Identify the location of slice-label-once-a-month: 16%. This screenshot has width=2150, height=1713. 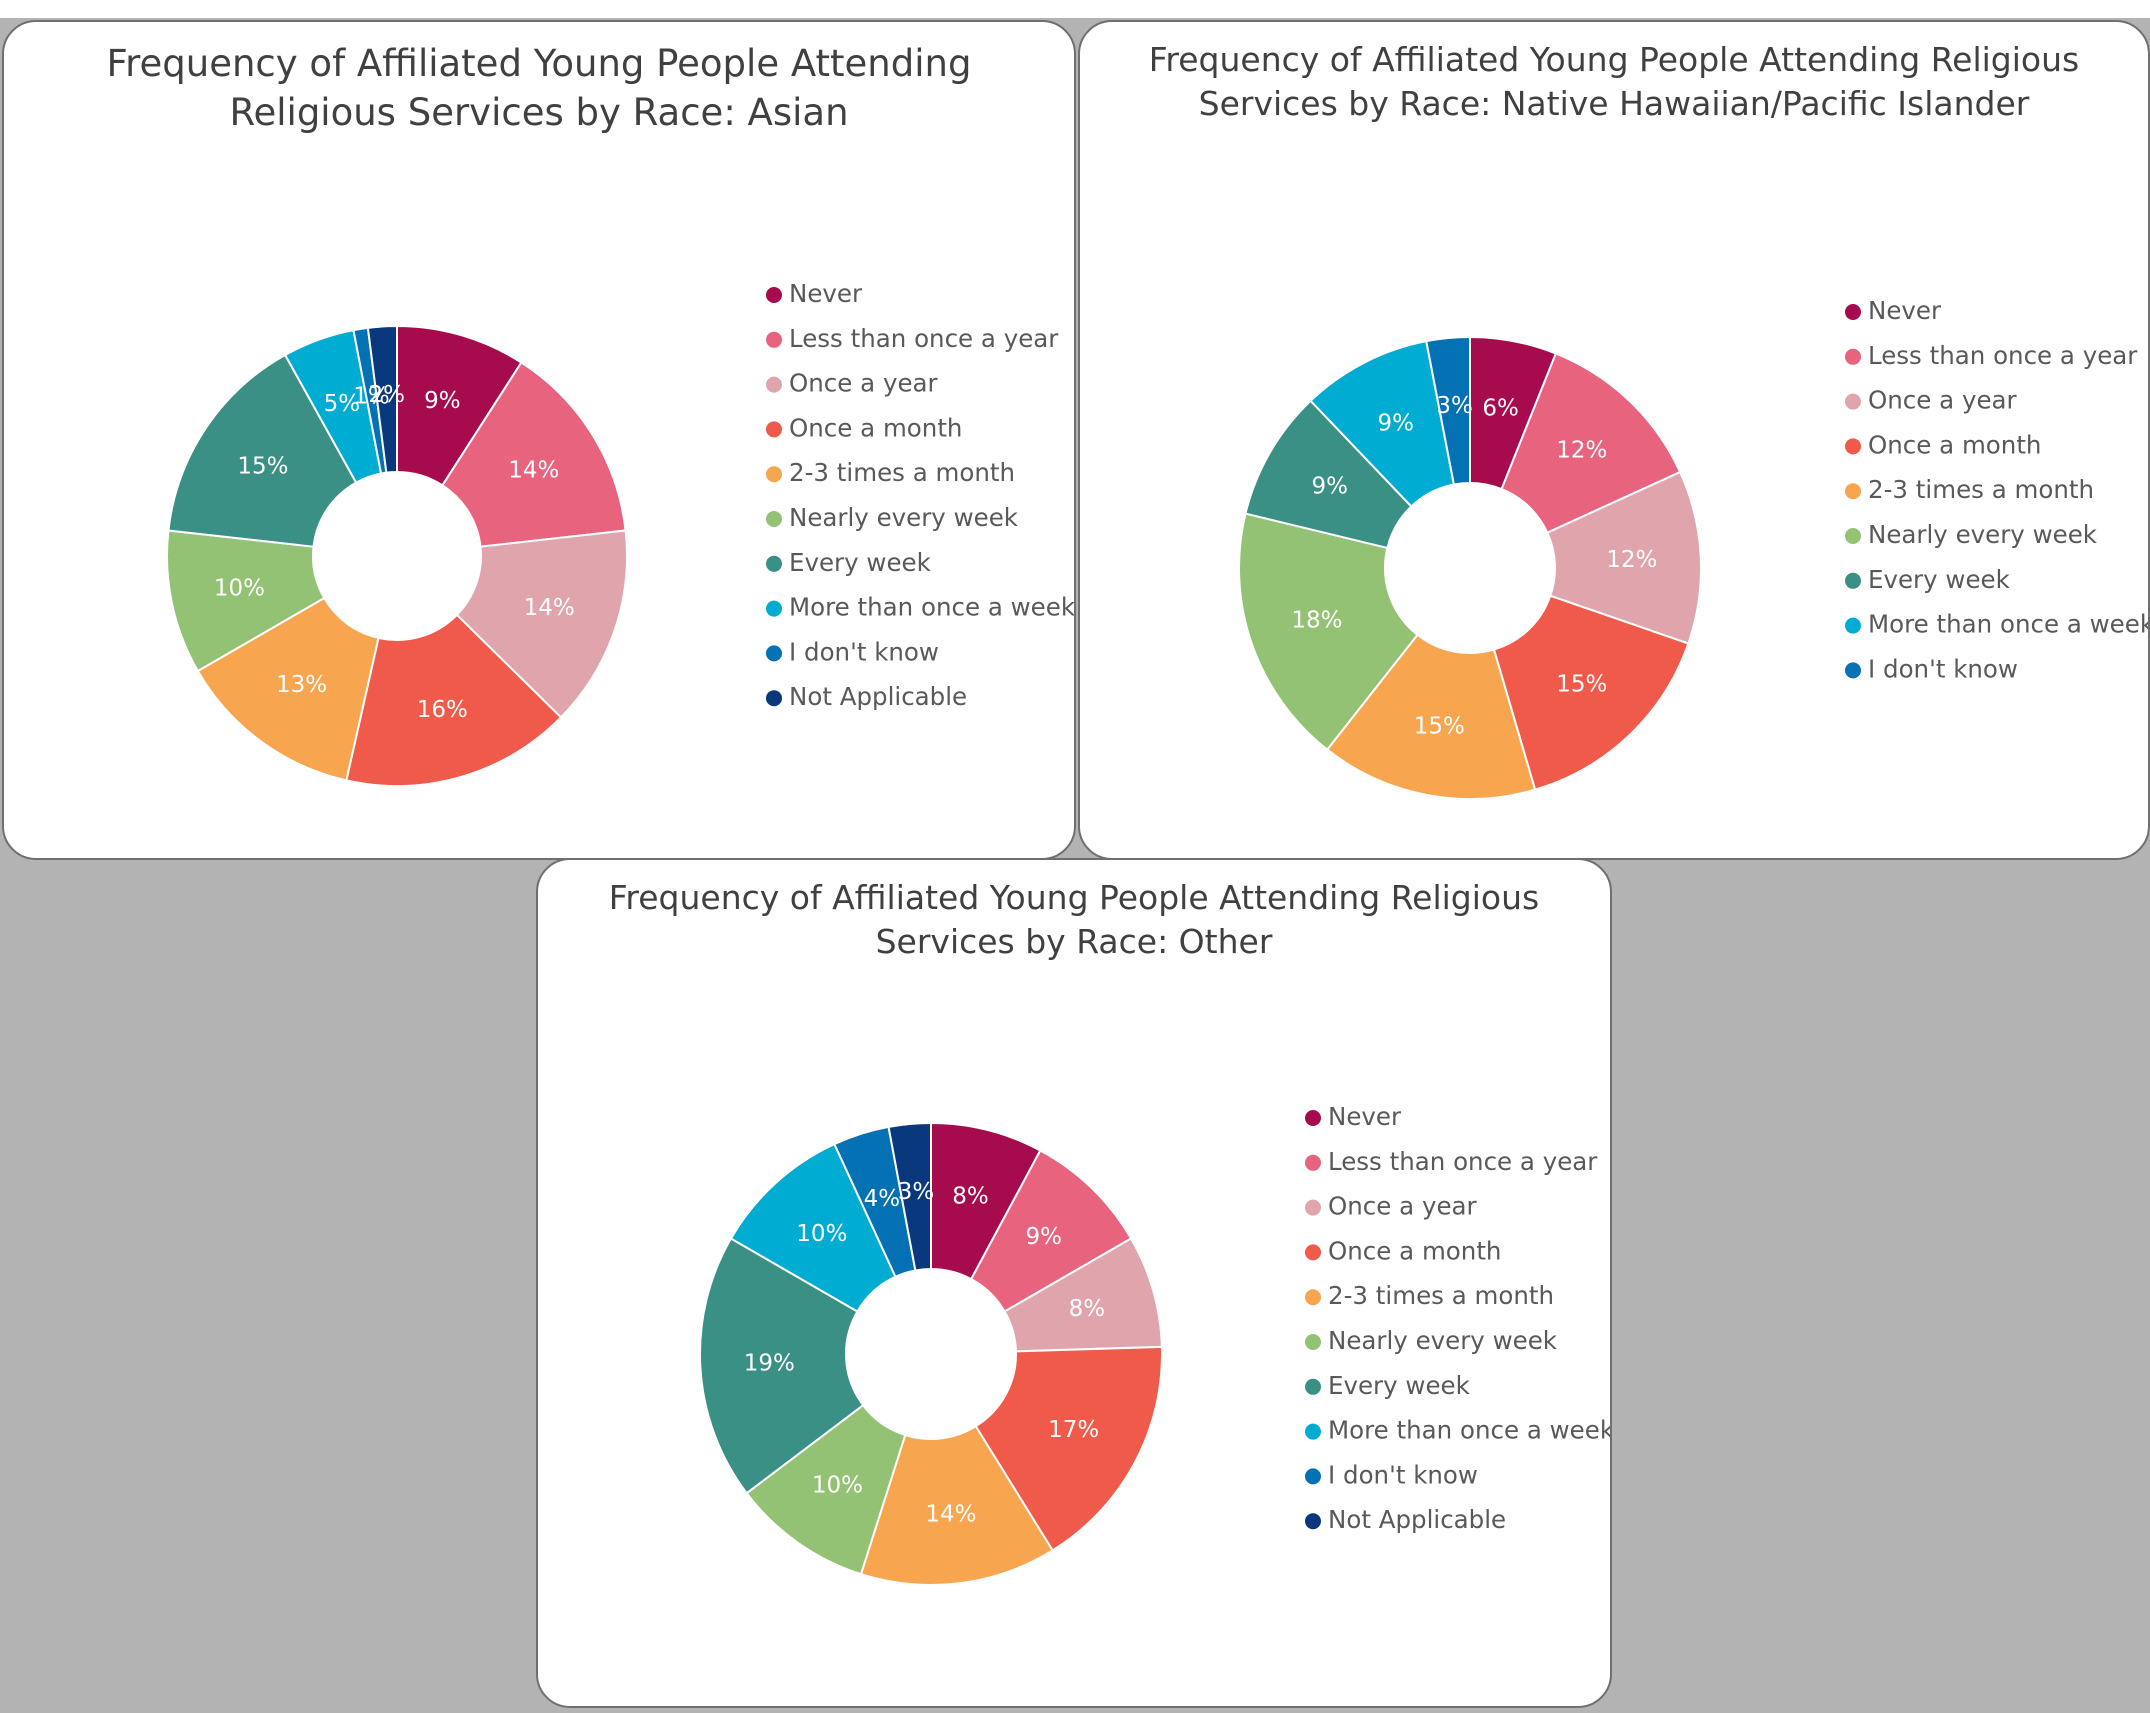
(442, 710).